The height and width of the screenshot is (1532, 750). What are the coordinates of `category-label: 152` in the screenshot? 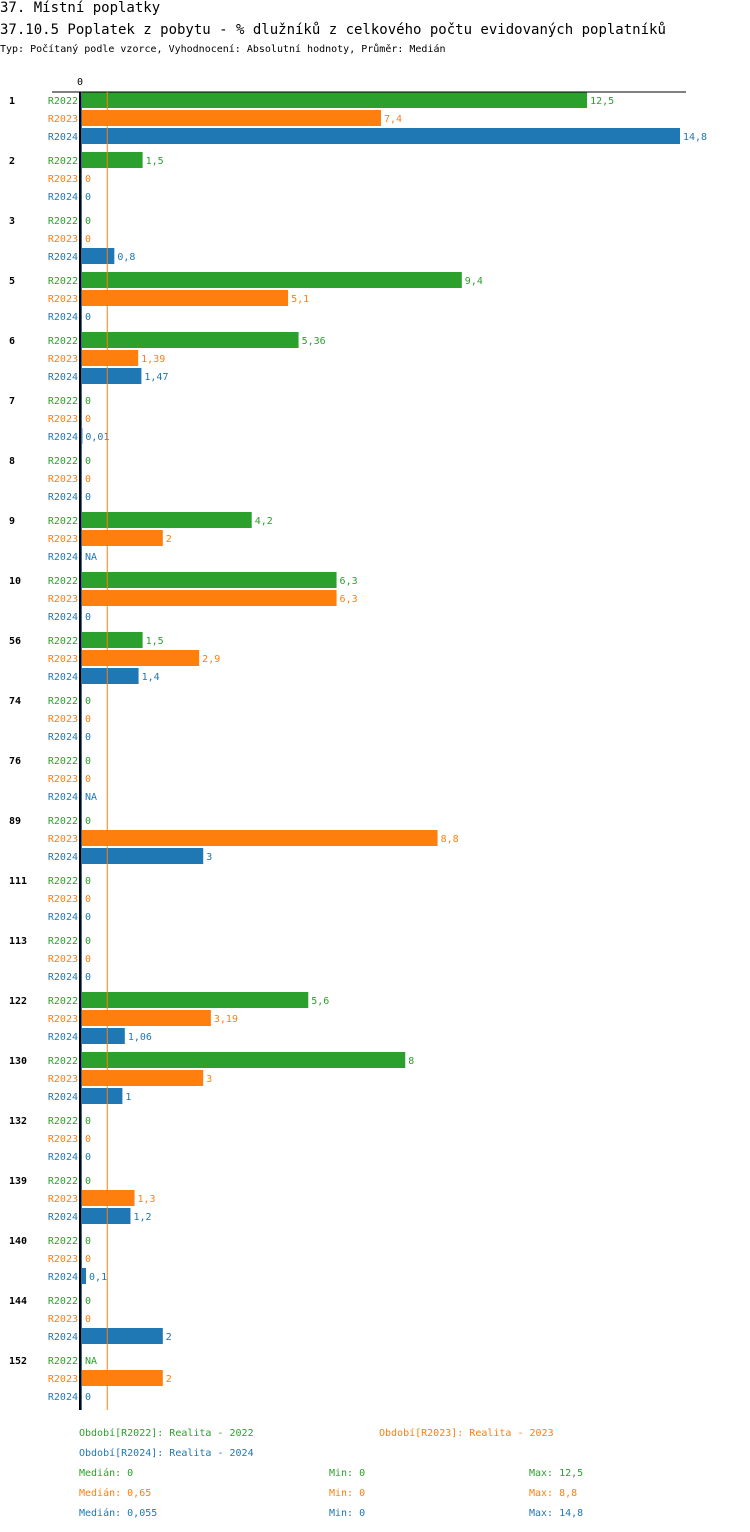 It's located at (18, 1361).